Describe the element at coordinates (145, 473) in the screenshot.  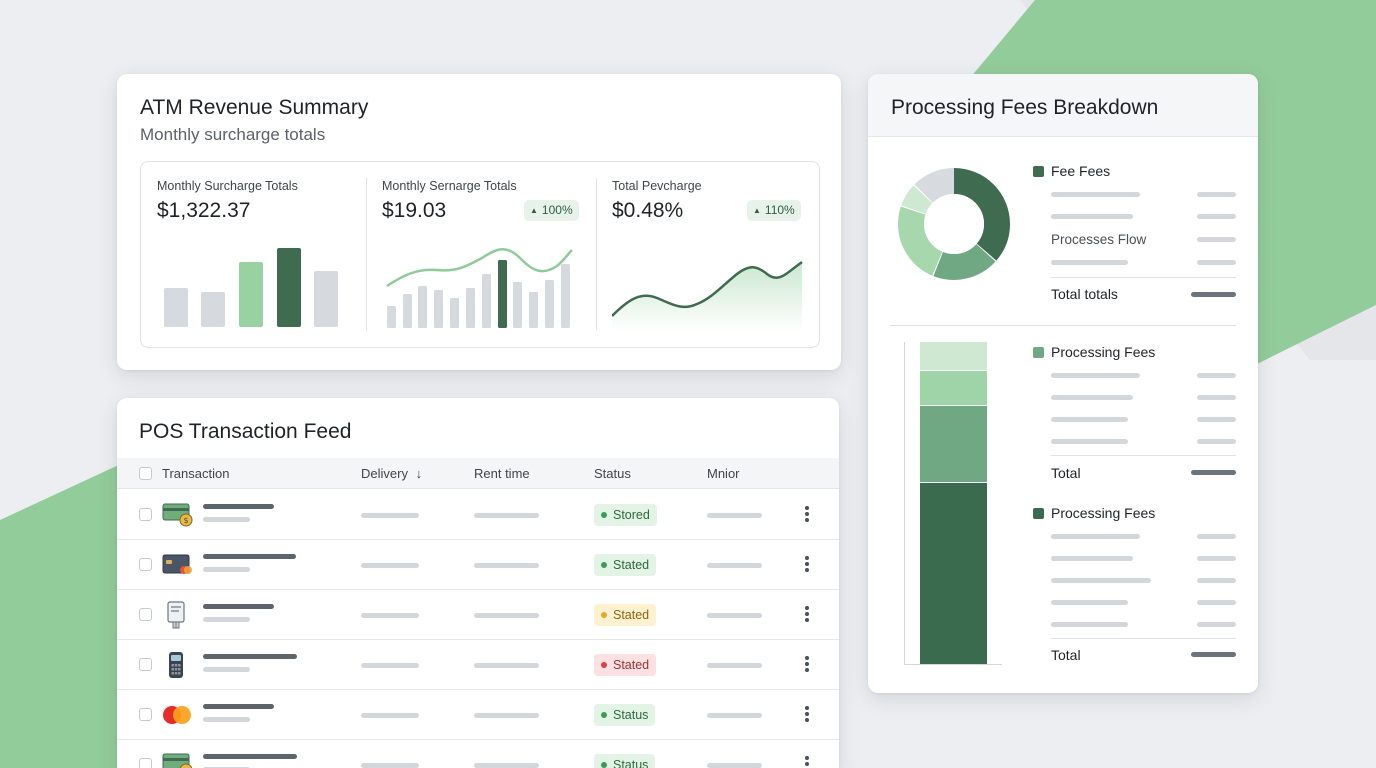
I see `select-all-checkbox` at that location.